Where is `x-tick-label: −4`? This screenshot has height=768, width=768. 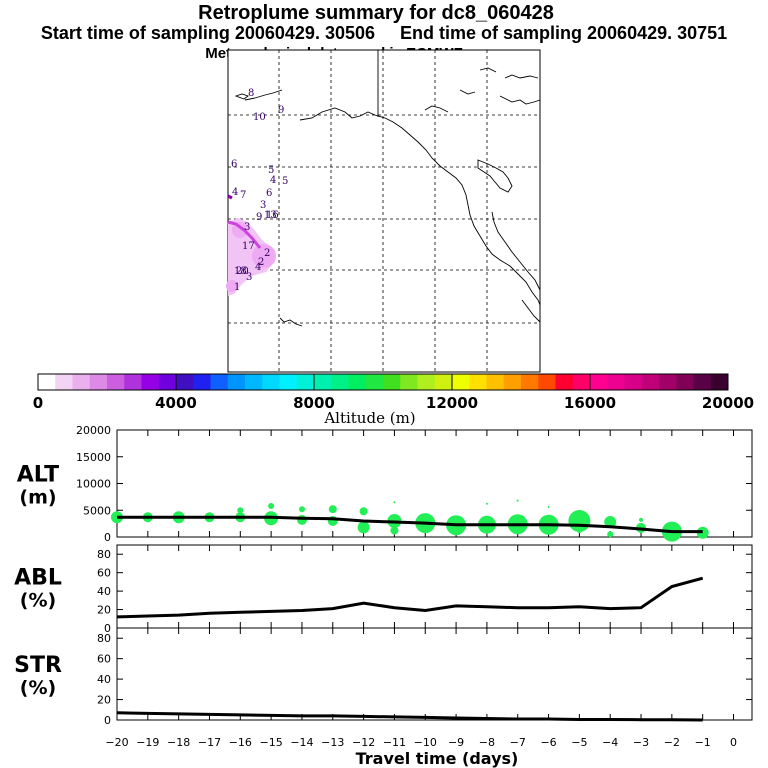
x-tick-label: −4 is located at coordinates (610, 742).